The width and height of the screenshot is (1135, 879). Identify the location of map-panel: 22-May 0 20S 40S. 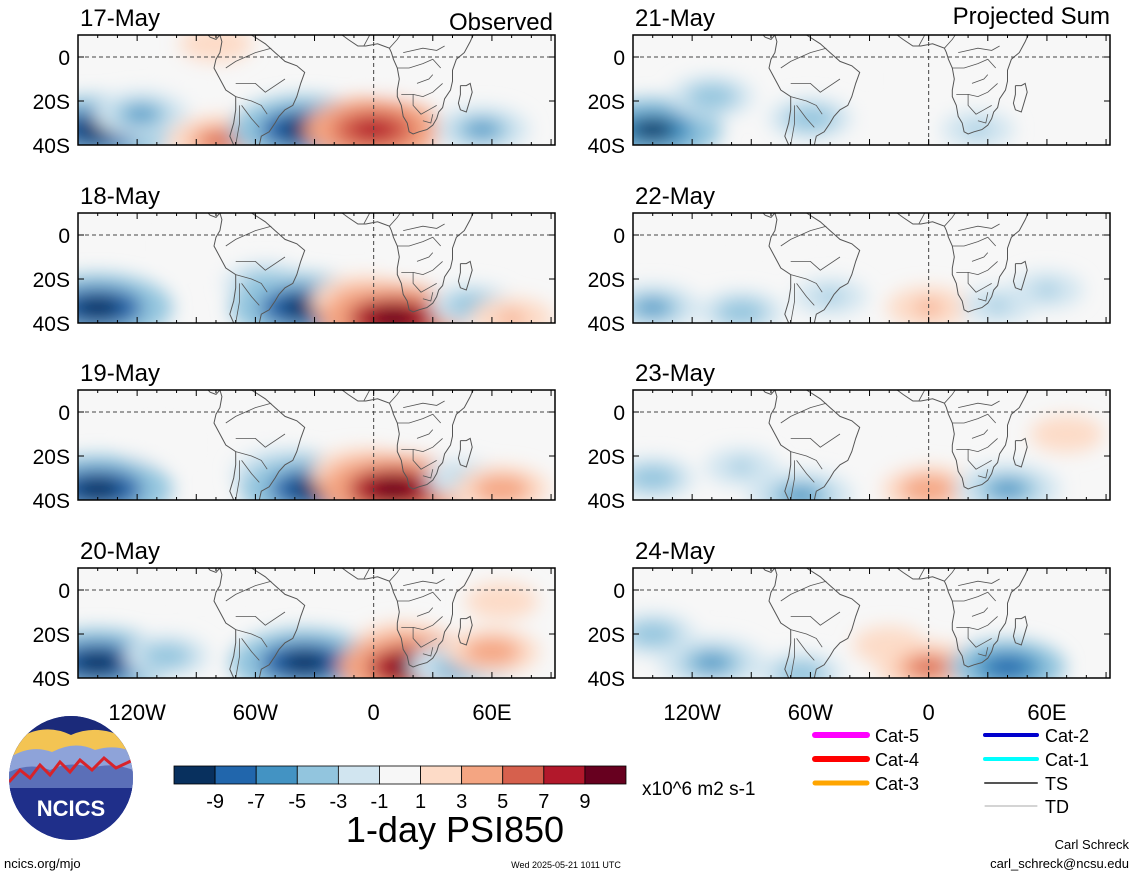
(849, 259).